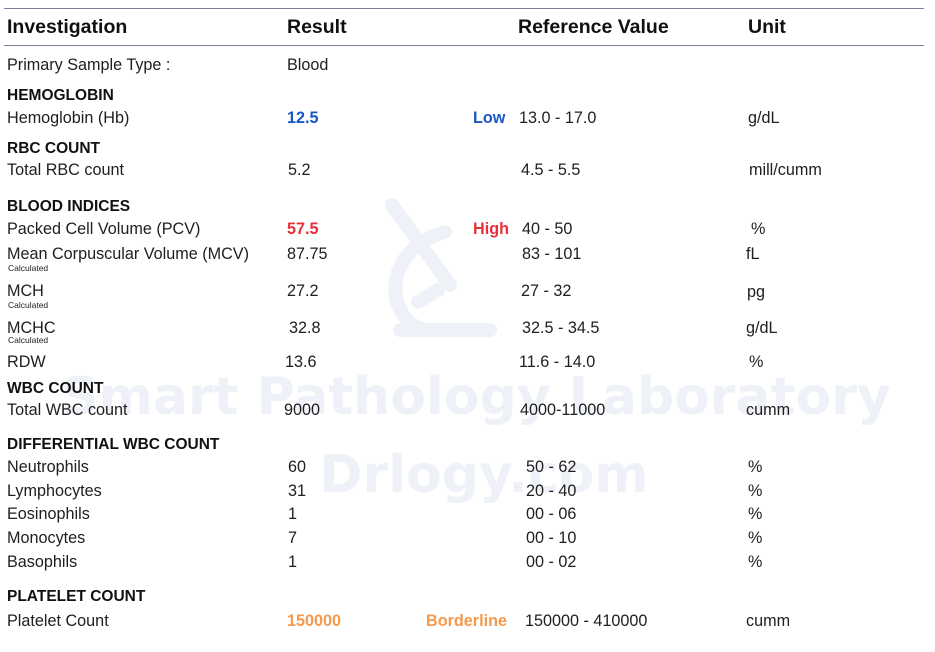  Describe the element at coordinates (483, 475) in the screenshot. I see `watermark-line2: Drlogy.com` at that location.